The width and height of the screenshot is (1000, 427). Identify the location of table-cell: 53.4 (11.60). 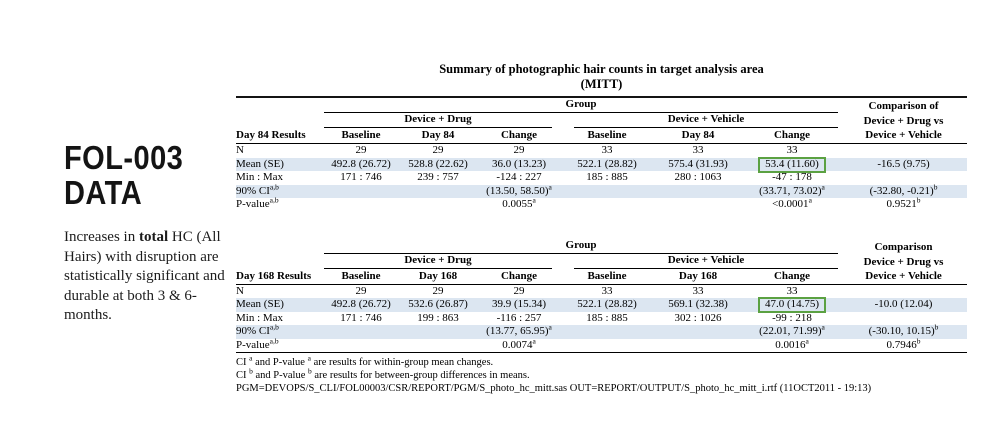
(792, 164).